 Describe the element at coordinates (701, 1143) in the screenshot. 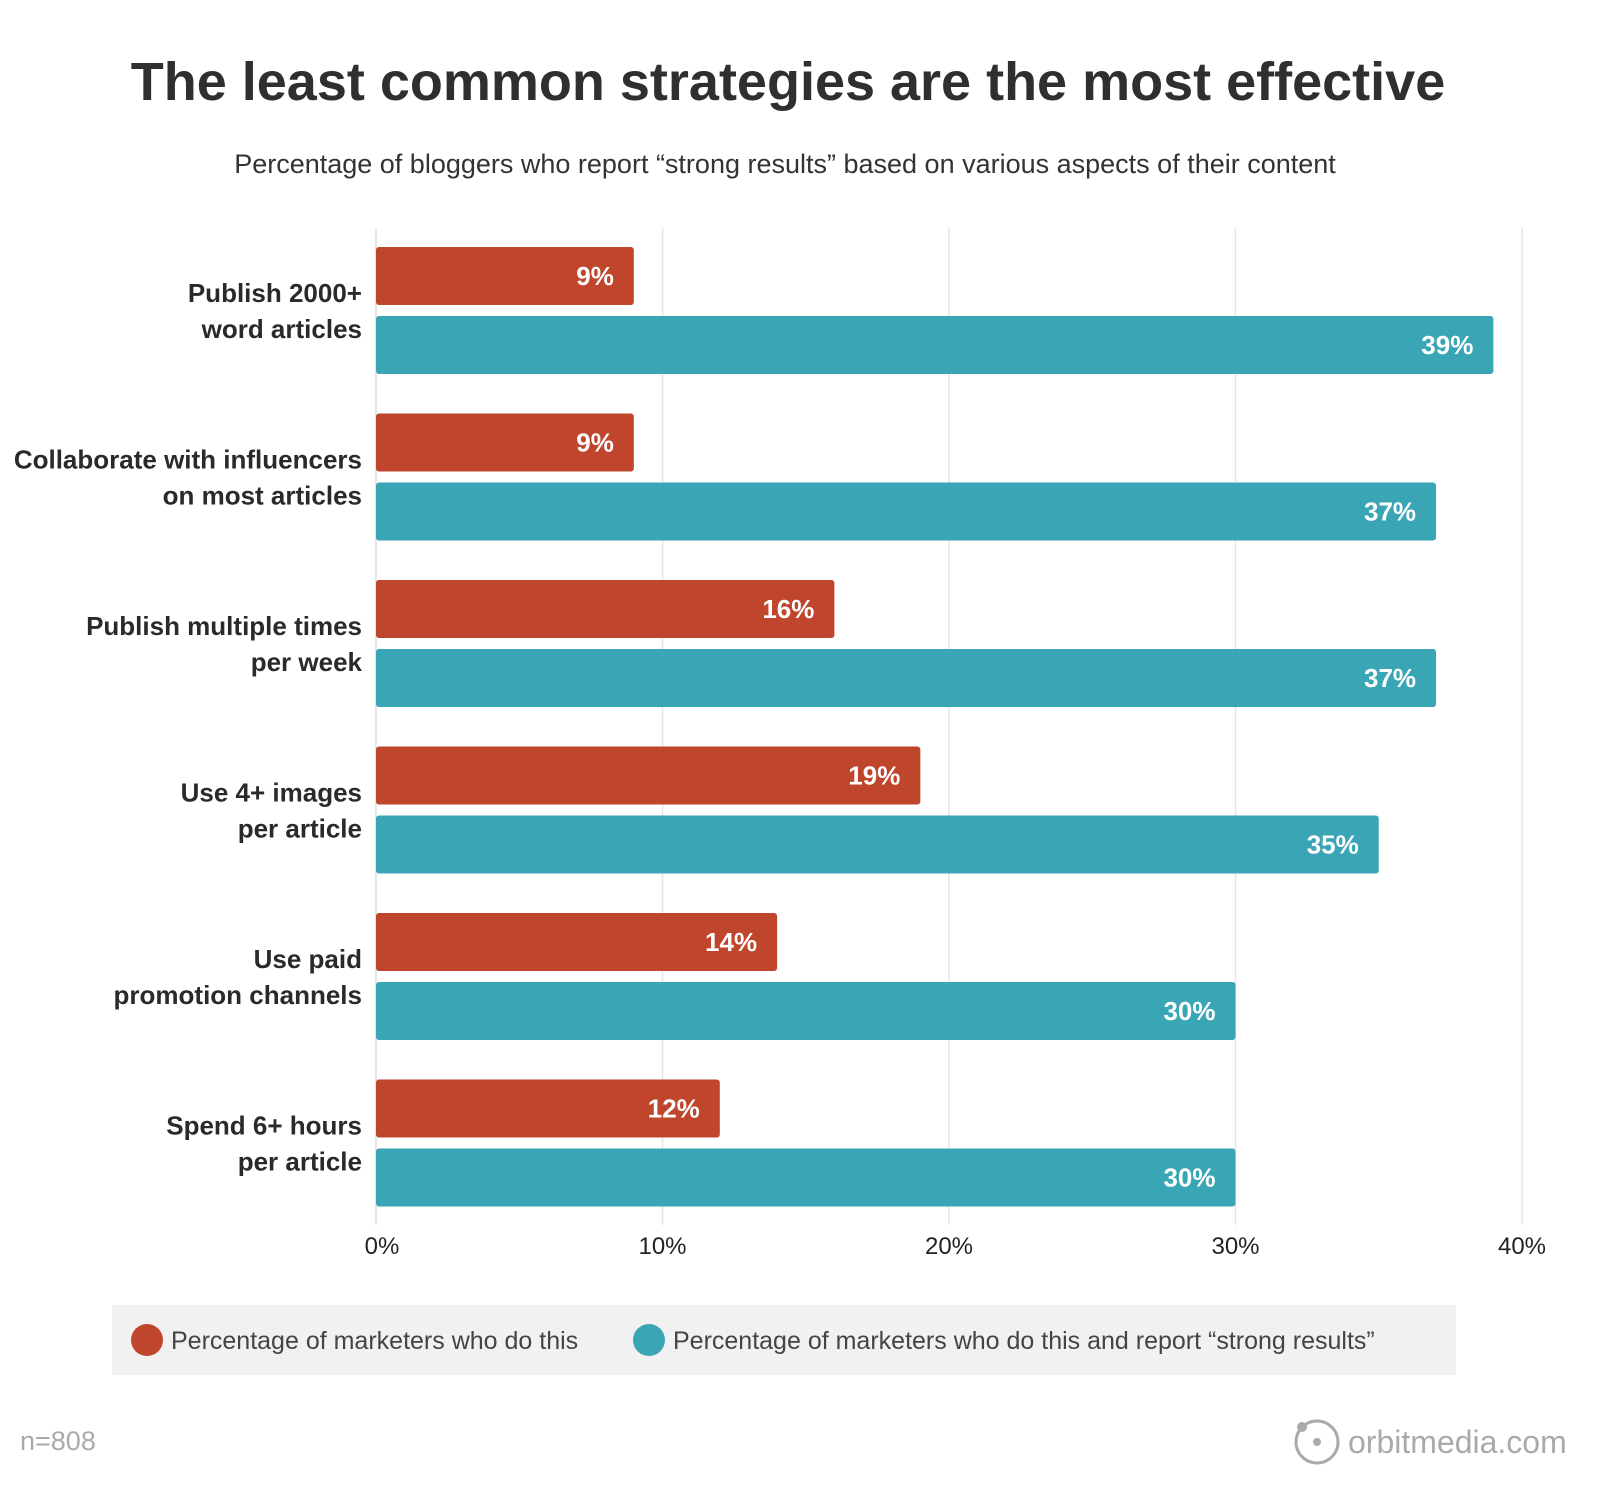

I see `category-group: 12% 30% Spend 6+ hours per article` at that location.